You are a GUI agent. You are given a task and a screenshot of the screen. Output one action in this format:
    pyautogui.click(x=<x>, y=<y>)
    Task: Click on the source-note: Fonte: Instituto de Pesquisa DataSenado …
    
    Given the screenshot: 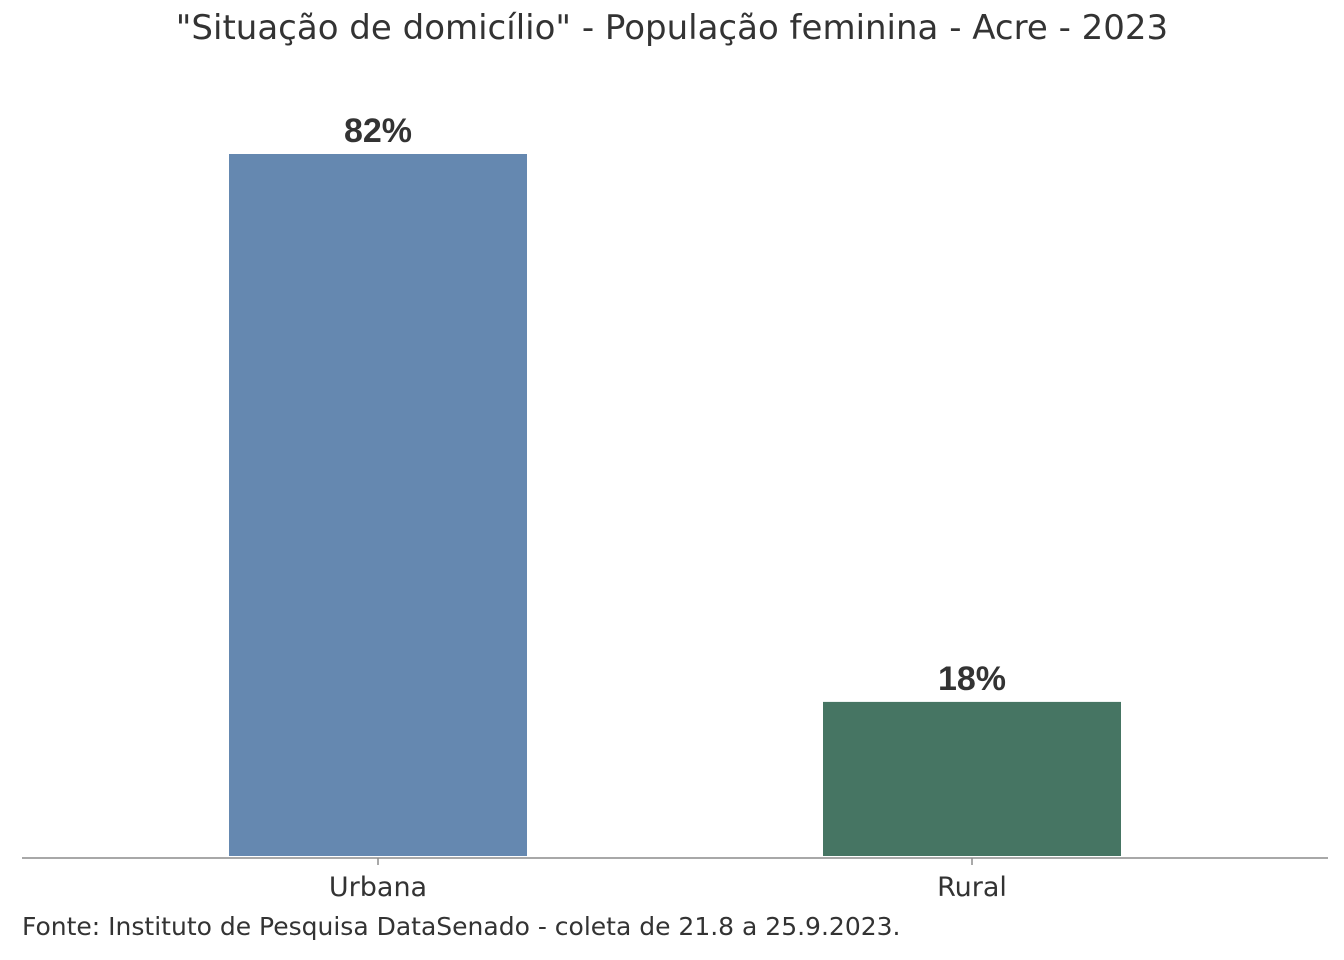 What is the action you would take?
    pyautogui.click(x=461, y=926)
    